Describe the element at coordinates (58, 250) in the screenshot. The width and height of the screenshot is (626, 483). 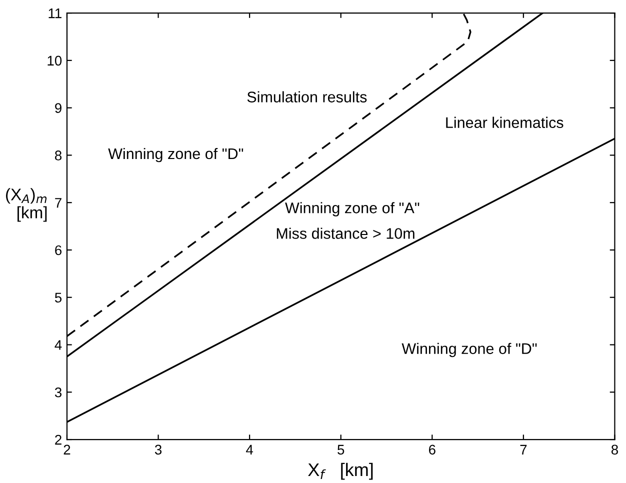
I see `y-tick-label: 6` at that location.